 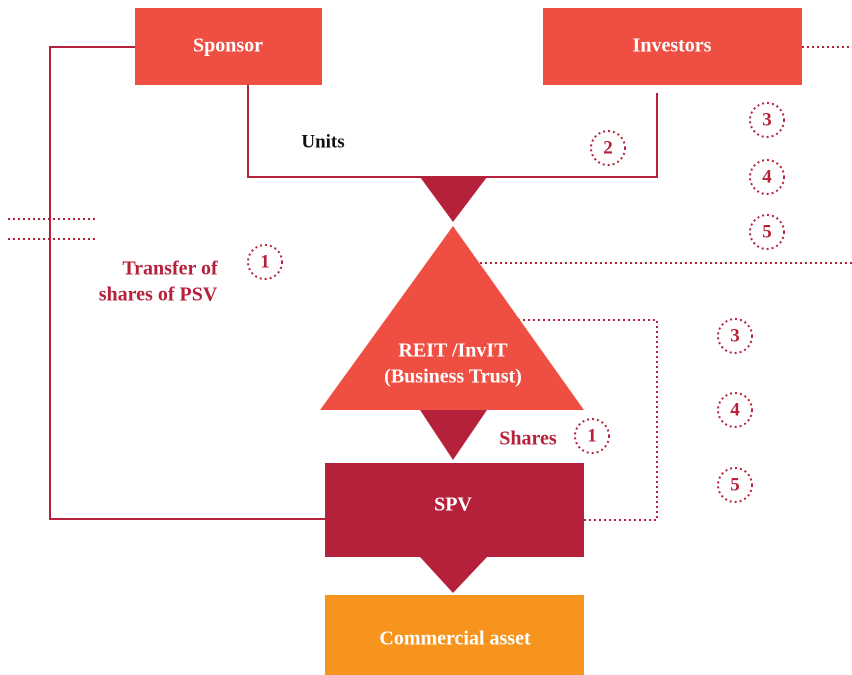 I want to click on transfer-label: shares of PSV, so click(x=158, y=295).